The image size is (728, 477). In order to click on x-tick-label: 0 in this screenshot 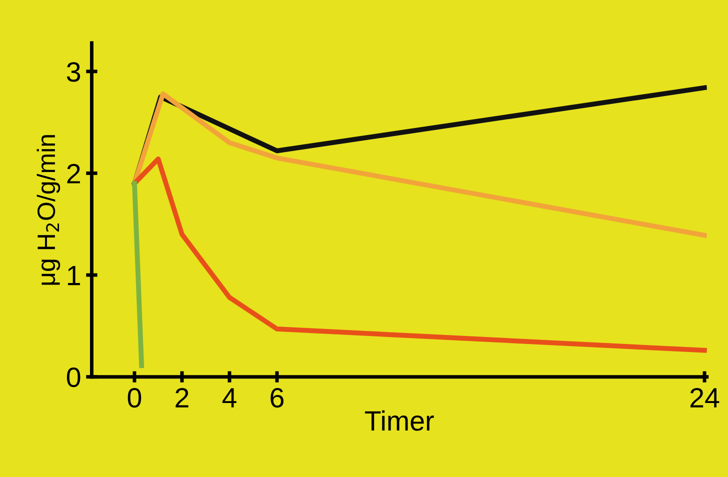, I will do `click(135, 398)`.